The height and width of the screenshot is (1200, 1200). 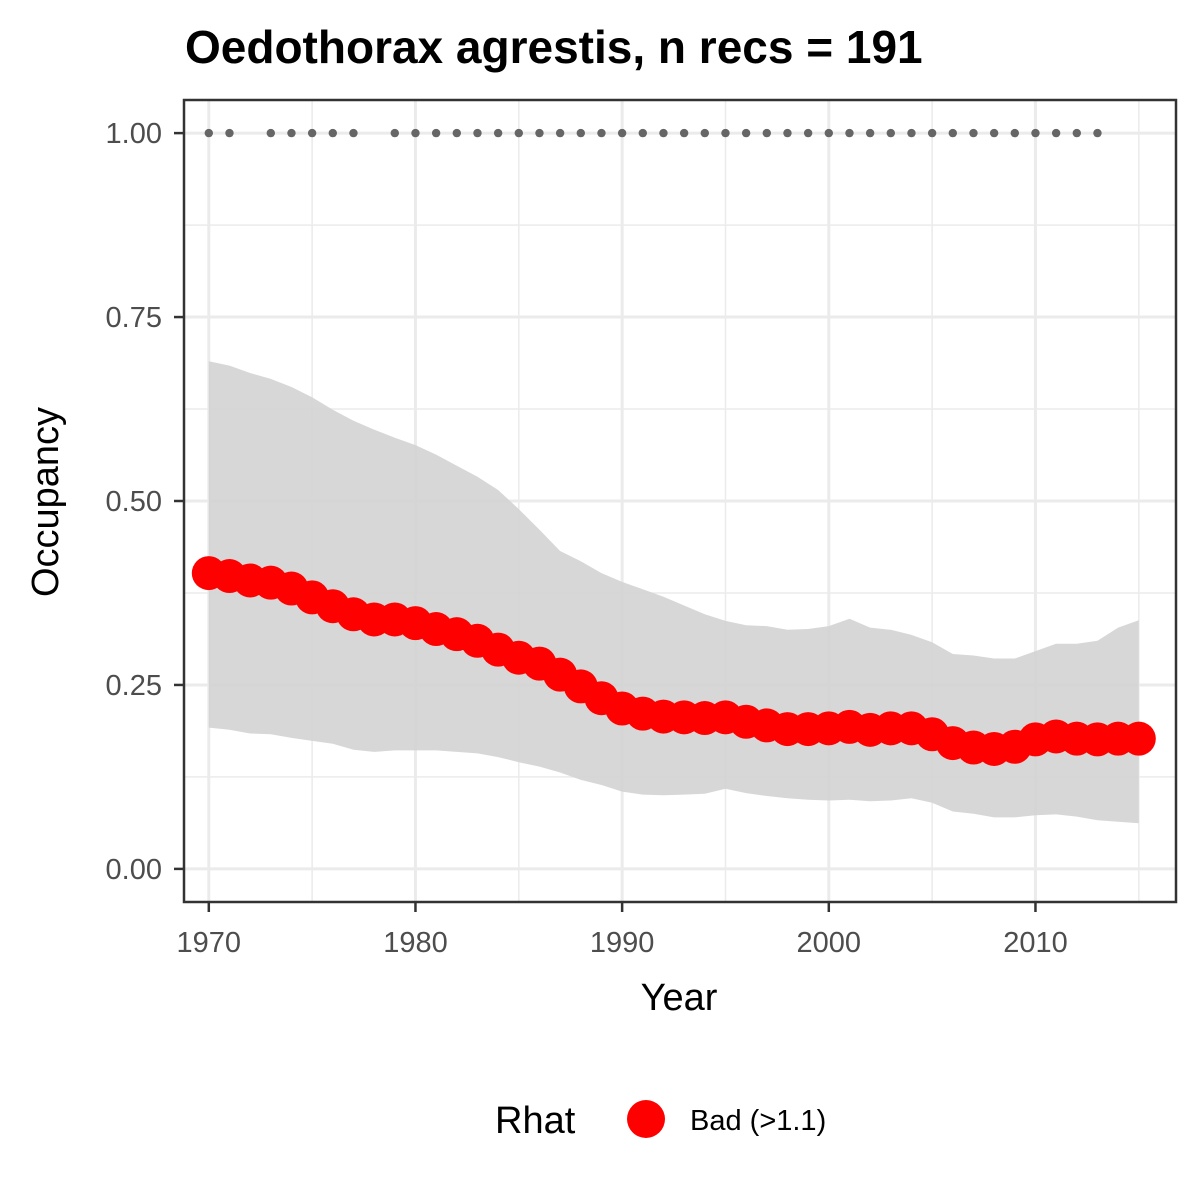 What do you see at coordinates (46, 502) in the screenshot?
I see `y-axis-title: Occupancy` at bounding box center [46, 502].